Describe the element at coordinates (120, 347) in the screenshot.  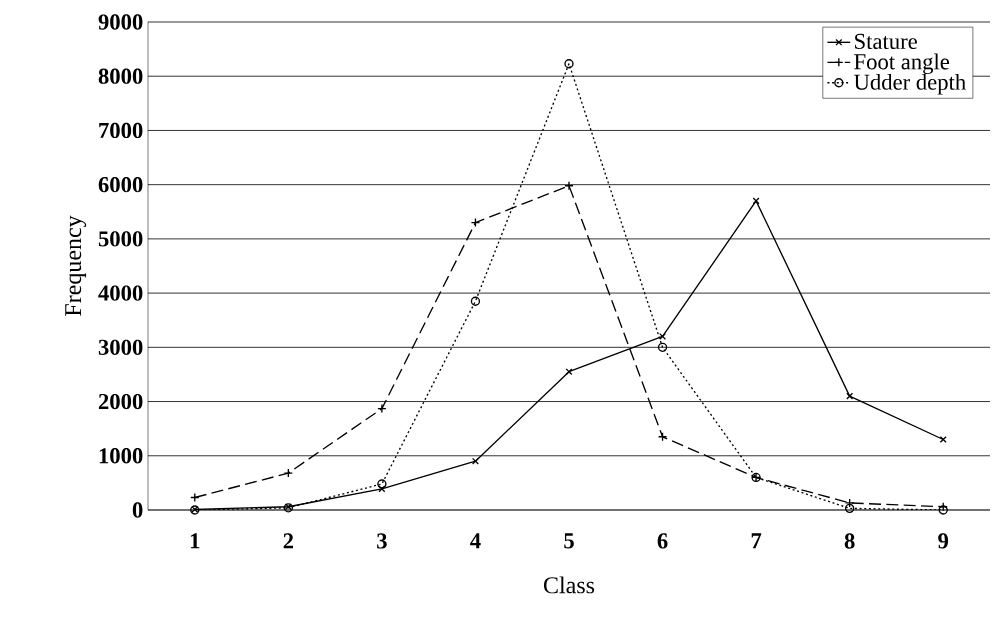
I see `y-tick-label: 3000` at that location.